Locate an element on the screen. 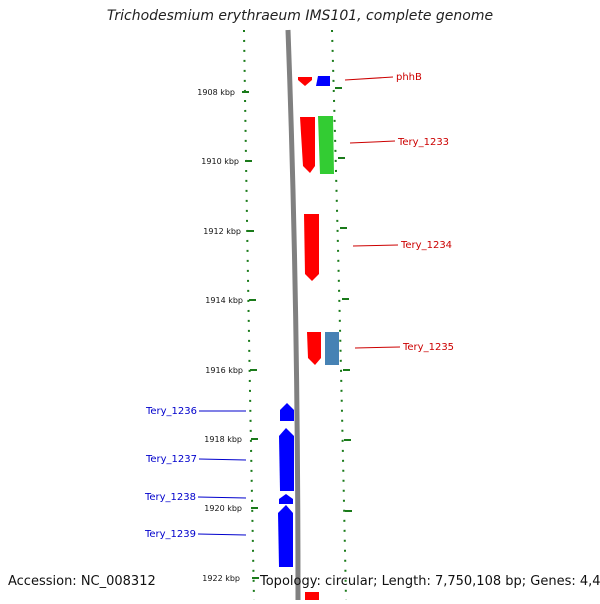  gene-label-tery-1234: Tery_1234 is located at coordinates (426, 245).